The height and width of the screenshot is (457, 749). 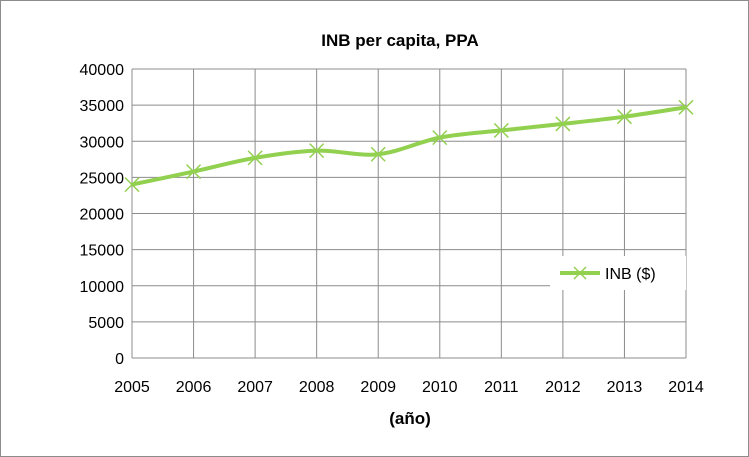 I want to click on x-tick-label: 2010, so click(x=440, y=387).